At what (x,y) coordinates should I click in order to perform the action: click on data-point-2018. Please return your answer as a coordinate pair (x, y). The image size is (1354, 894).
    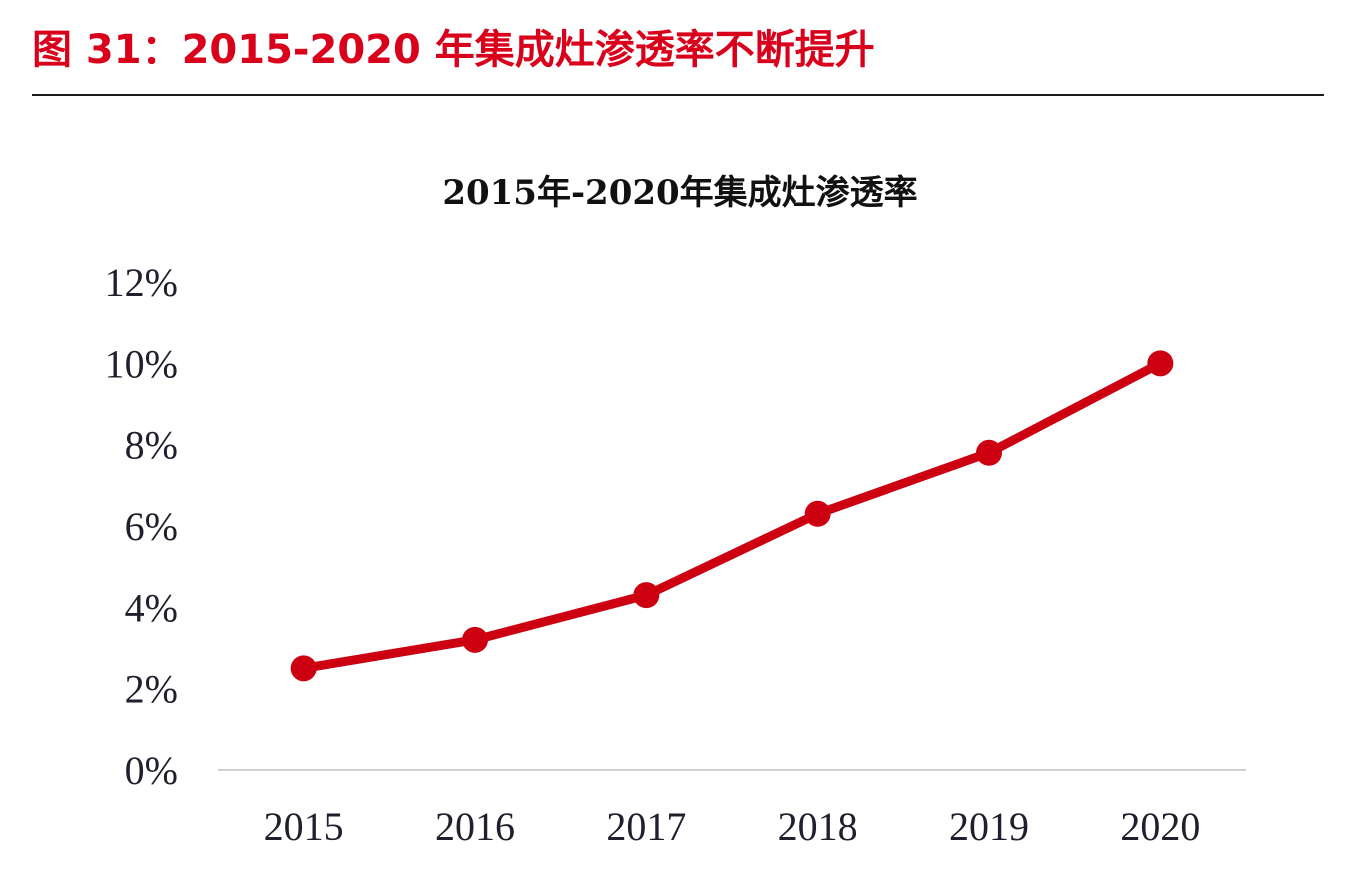
    Looking at the image, I should click on (817, 513).